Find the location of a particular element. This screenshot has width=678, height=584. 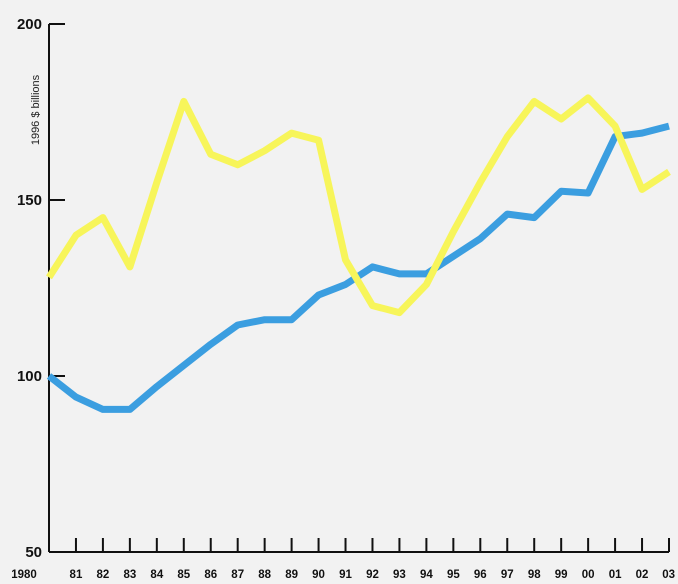

x-tick-label: 95 is located at coordinates (453, 575).